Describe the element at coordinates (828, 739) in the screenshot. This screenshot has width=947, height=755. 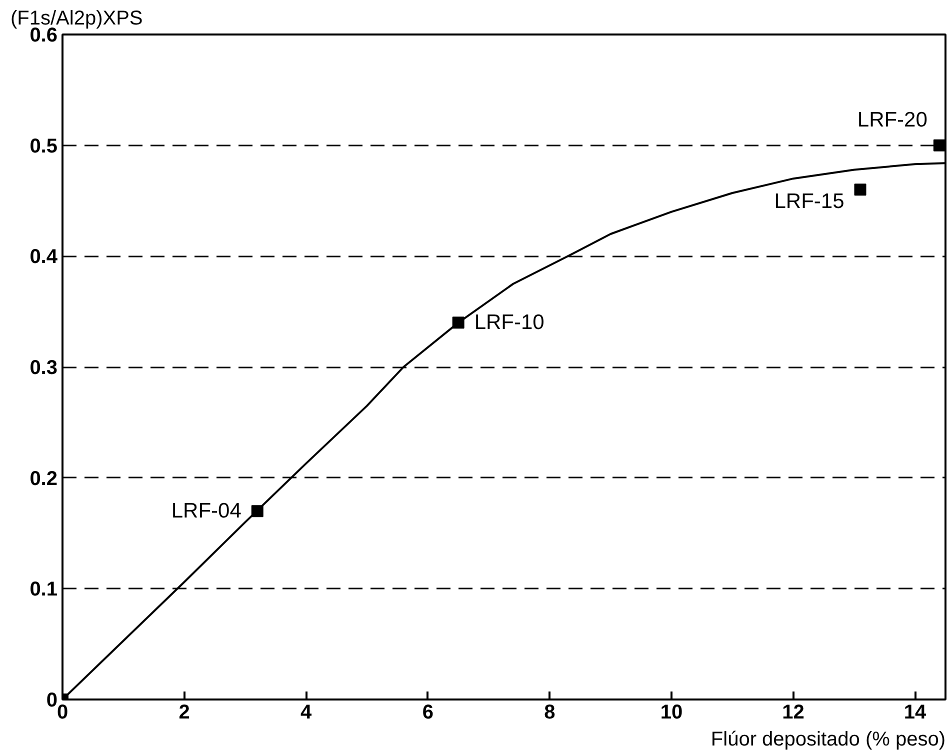
I see `x-axis-title: Flúor depositado (% peso)` at that location.